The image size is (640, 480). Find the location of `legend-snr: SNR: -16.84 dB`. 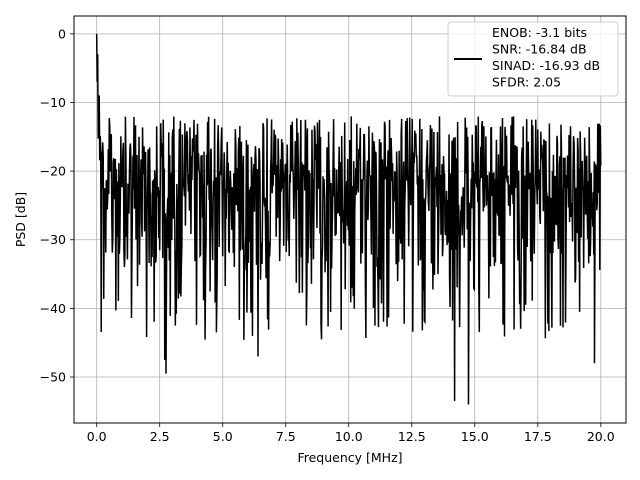

legend-snr: SNR: -16.84 dB is located at coordinates (539, 49).